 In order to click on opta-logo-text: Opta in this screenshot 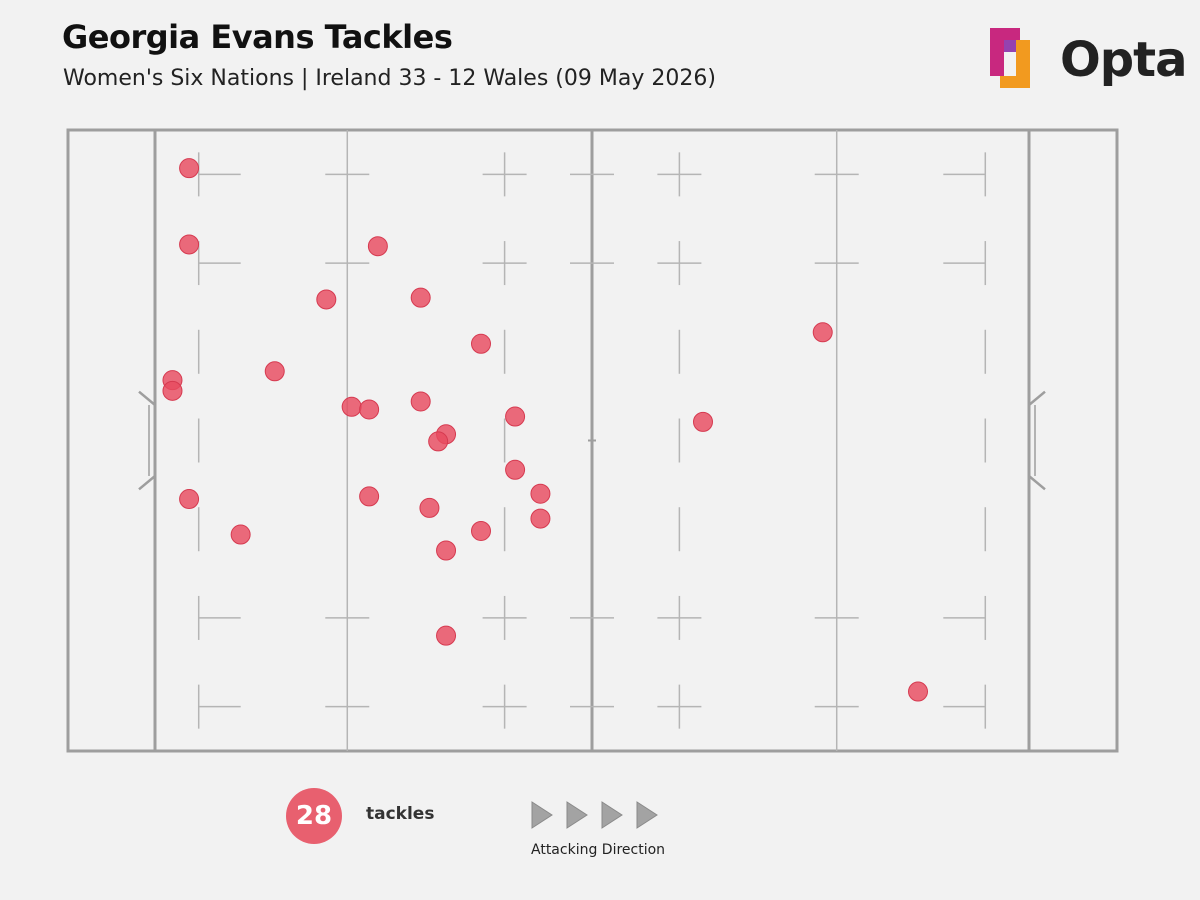, I will do `click(1123, 60)`.